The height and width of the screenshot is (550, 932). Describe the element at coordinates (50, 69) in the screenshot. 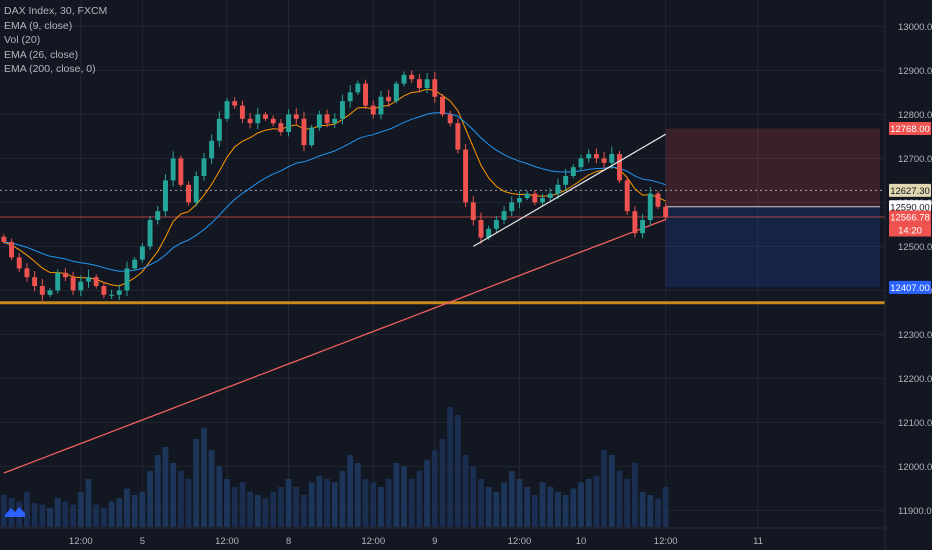

I see `indicator-ema200: EMA (200, close, 0)` at that location.